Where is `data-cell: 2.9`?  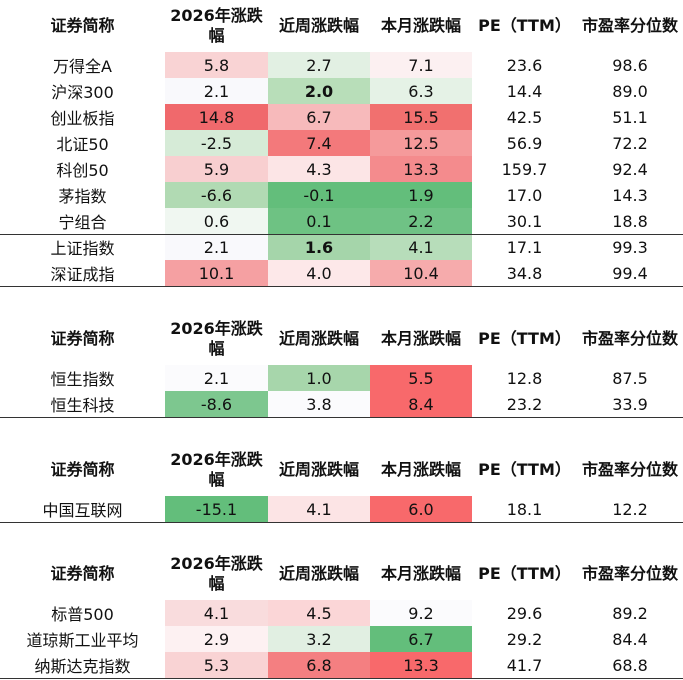 data-cell: 2.9 is located at coordinates (216, 639).